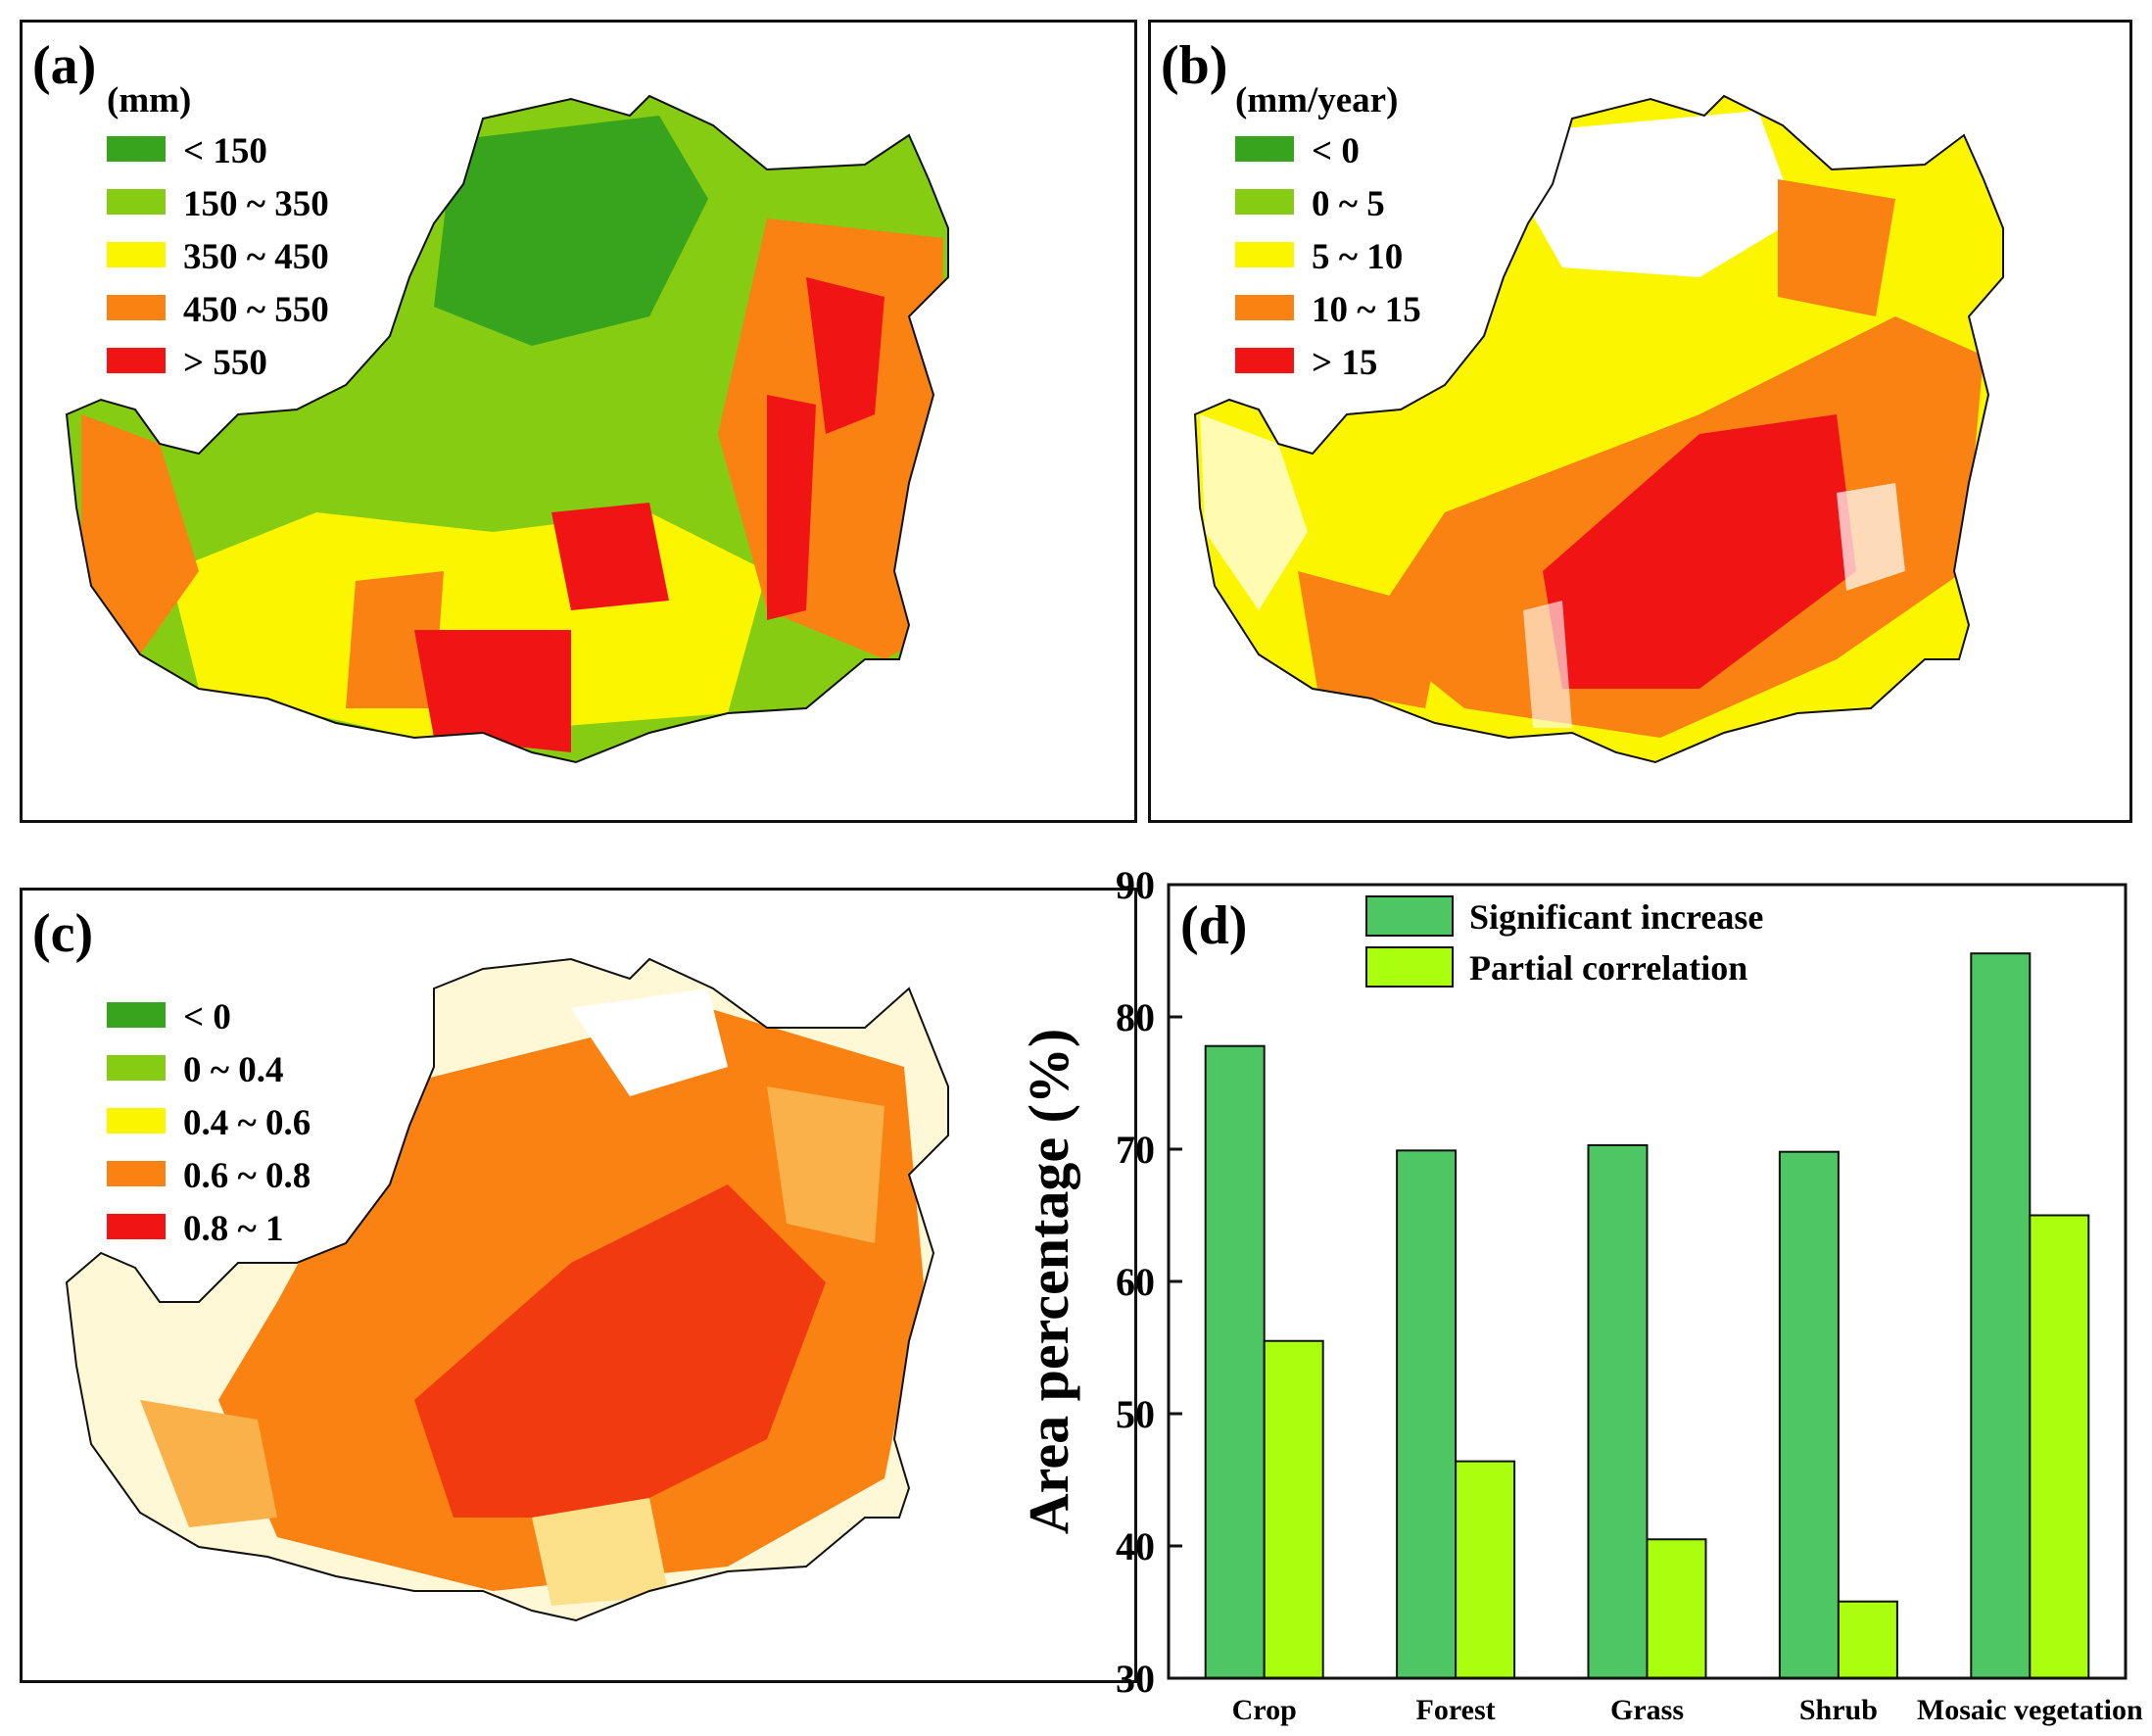 The height and width of the screenshot is (1736, 2152). What do you see at coordinates (1049, 1281) in the screenshot?
I see `y-axis-label: Area percentage (%)` at bounding box center [1049, 1281].